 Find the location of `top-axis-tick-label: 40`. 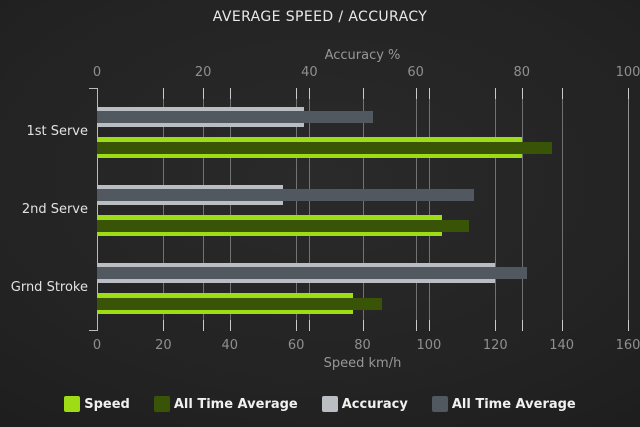

top-axis-tick-label: 40 is located at coordinates (309, 72).